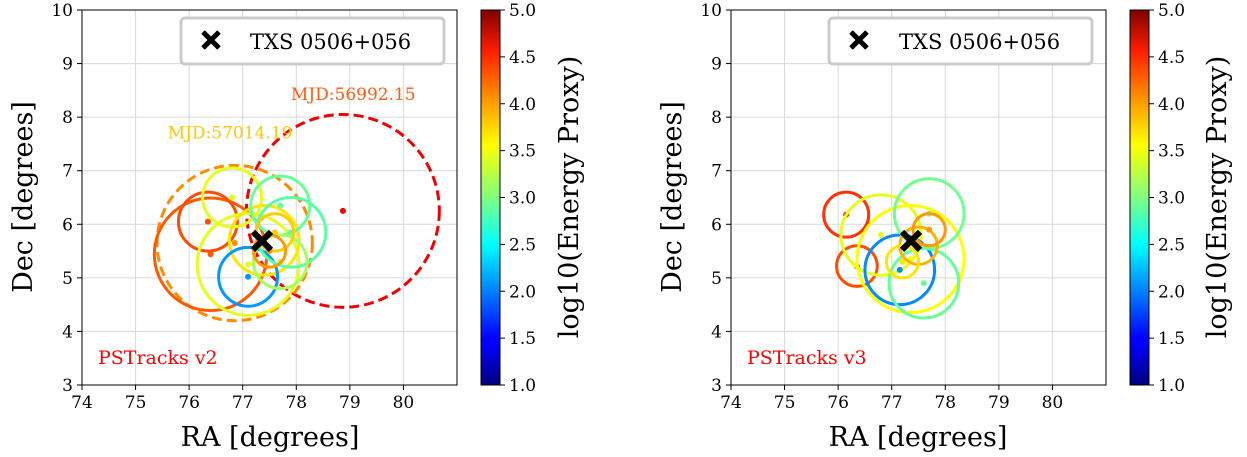 This screenshot has width=1247, height=457. What do you see at coordinates (292, 114) in the screenshot?
I see `annotations: MJD:56992.15 MJD:57014.19` at bounding box center [292, 114].